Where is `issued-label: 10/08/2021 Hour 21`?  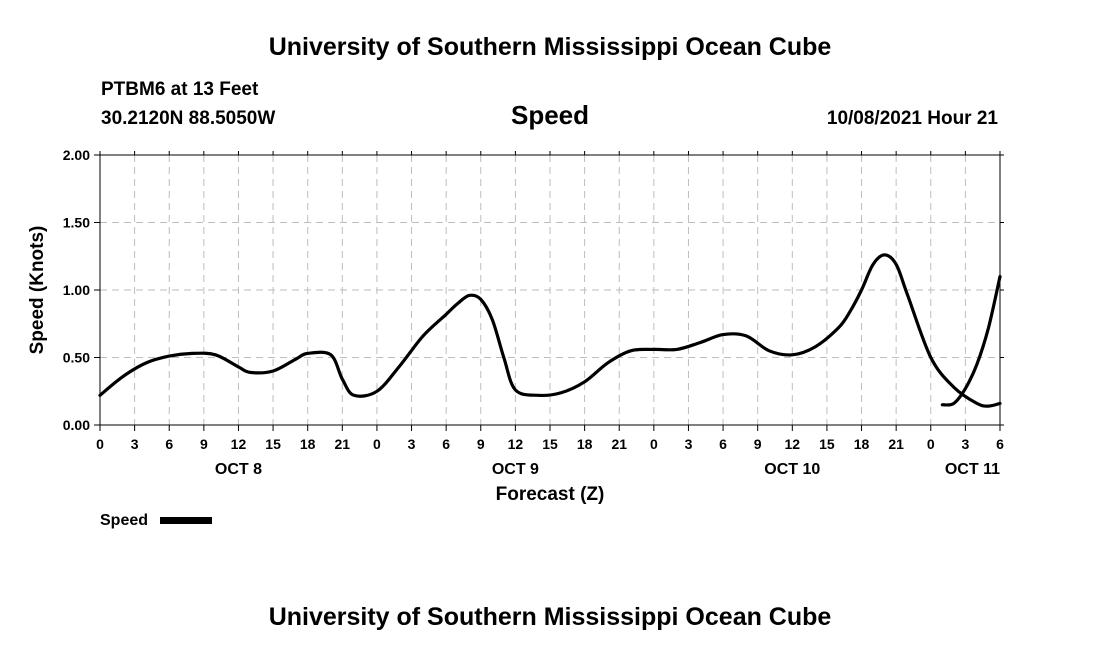 issued-label: 10/08/2021 Hour 21 is located at coordinates (913, 118).